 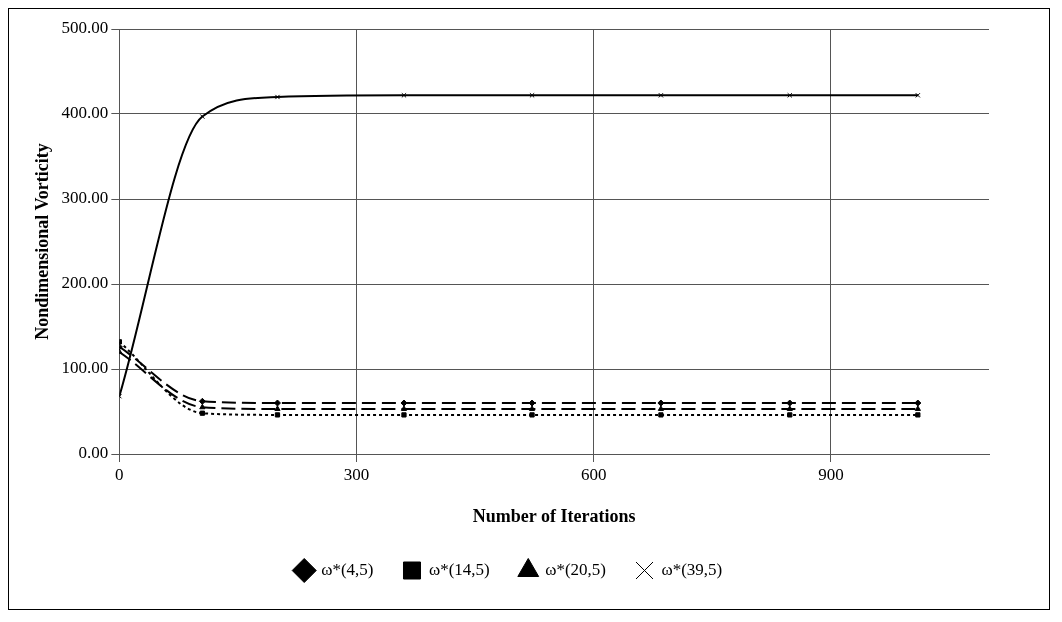 I want to click on y-tick-label: 300.00, so click(x=85, y=198).